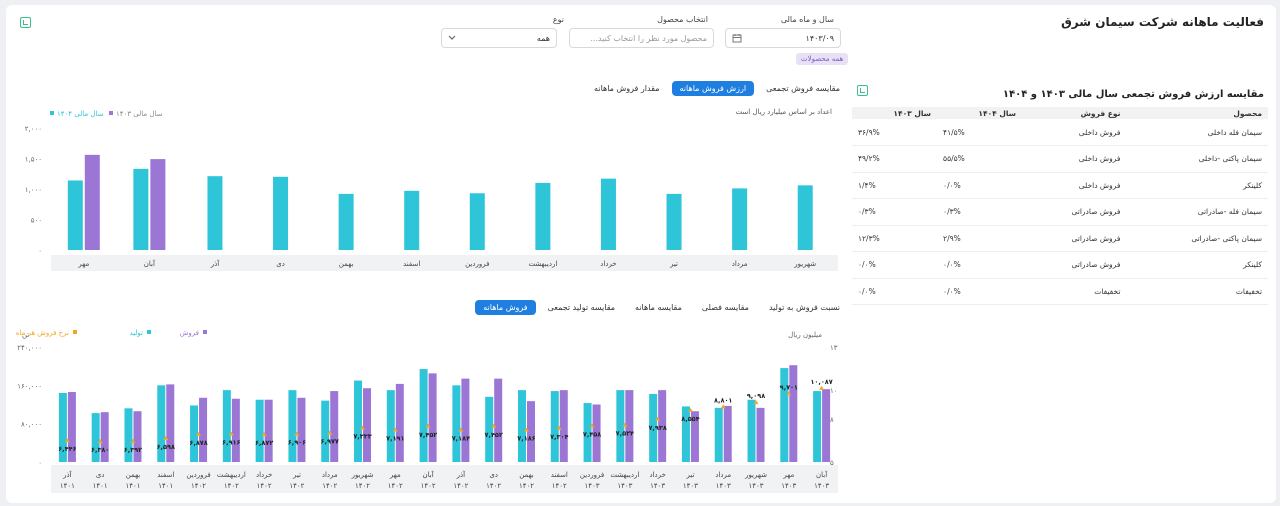 This screenshot has height=506, width=1280. What do you see at coordinates (834, 391) in the screenshot?
I see `right-tick-label: ۱۰` at bounding box center [834, 391].